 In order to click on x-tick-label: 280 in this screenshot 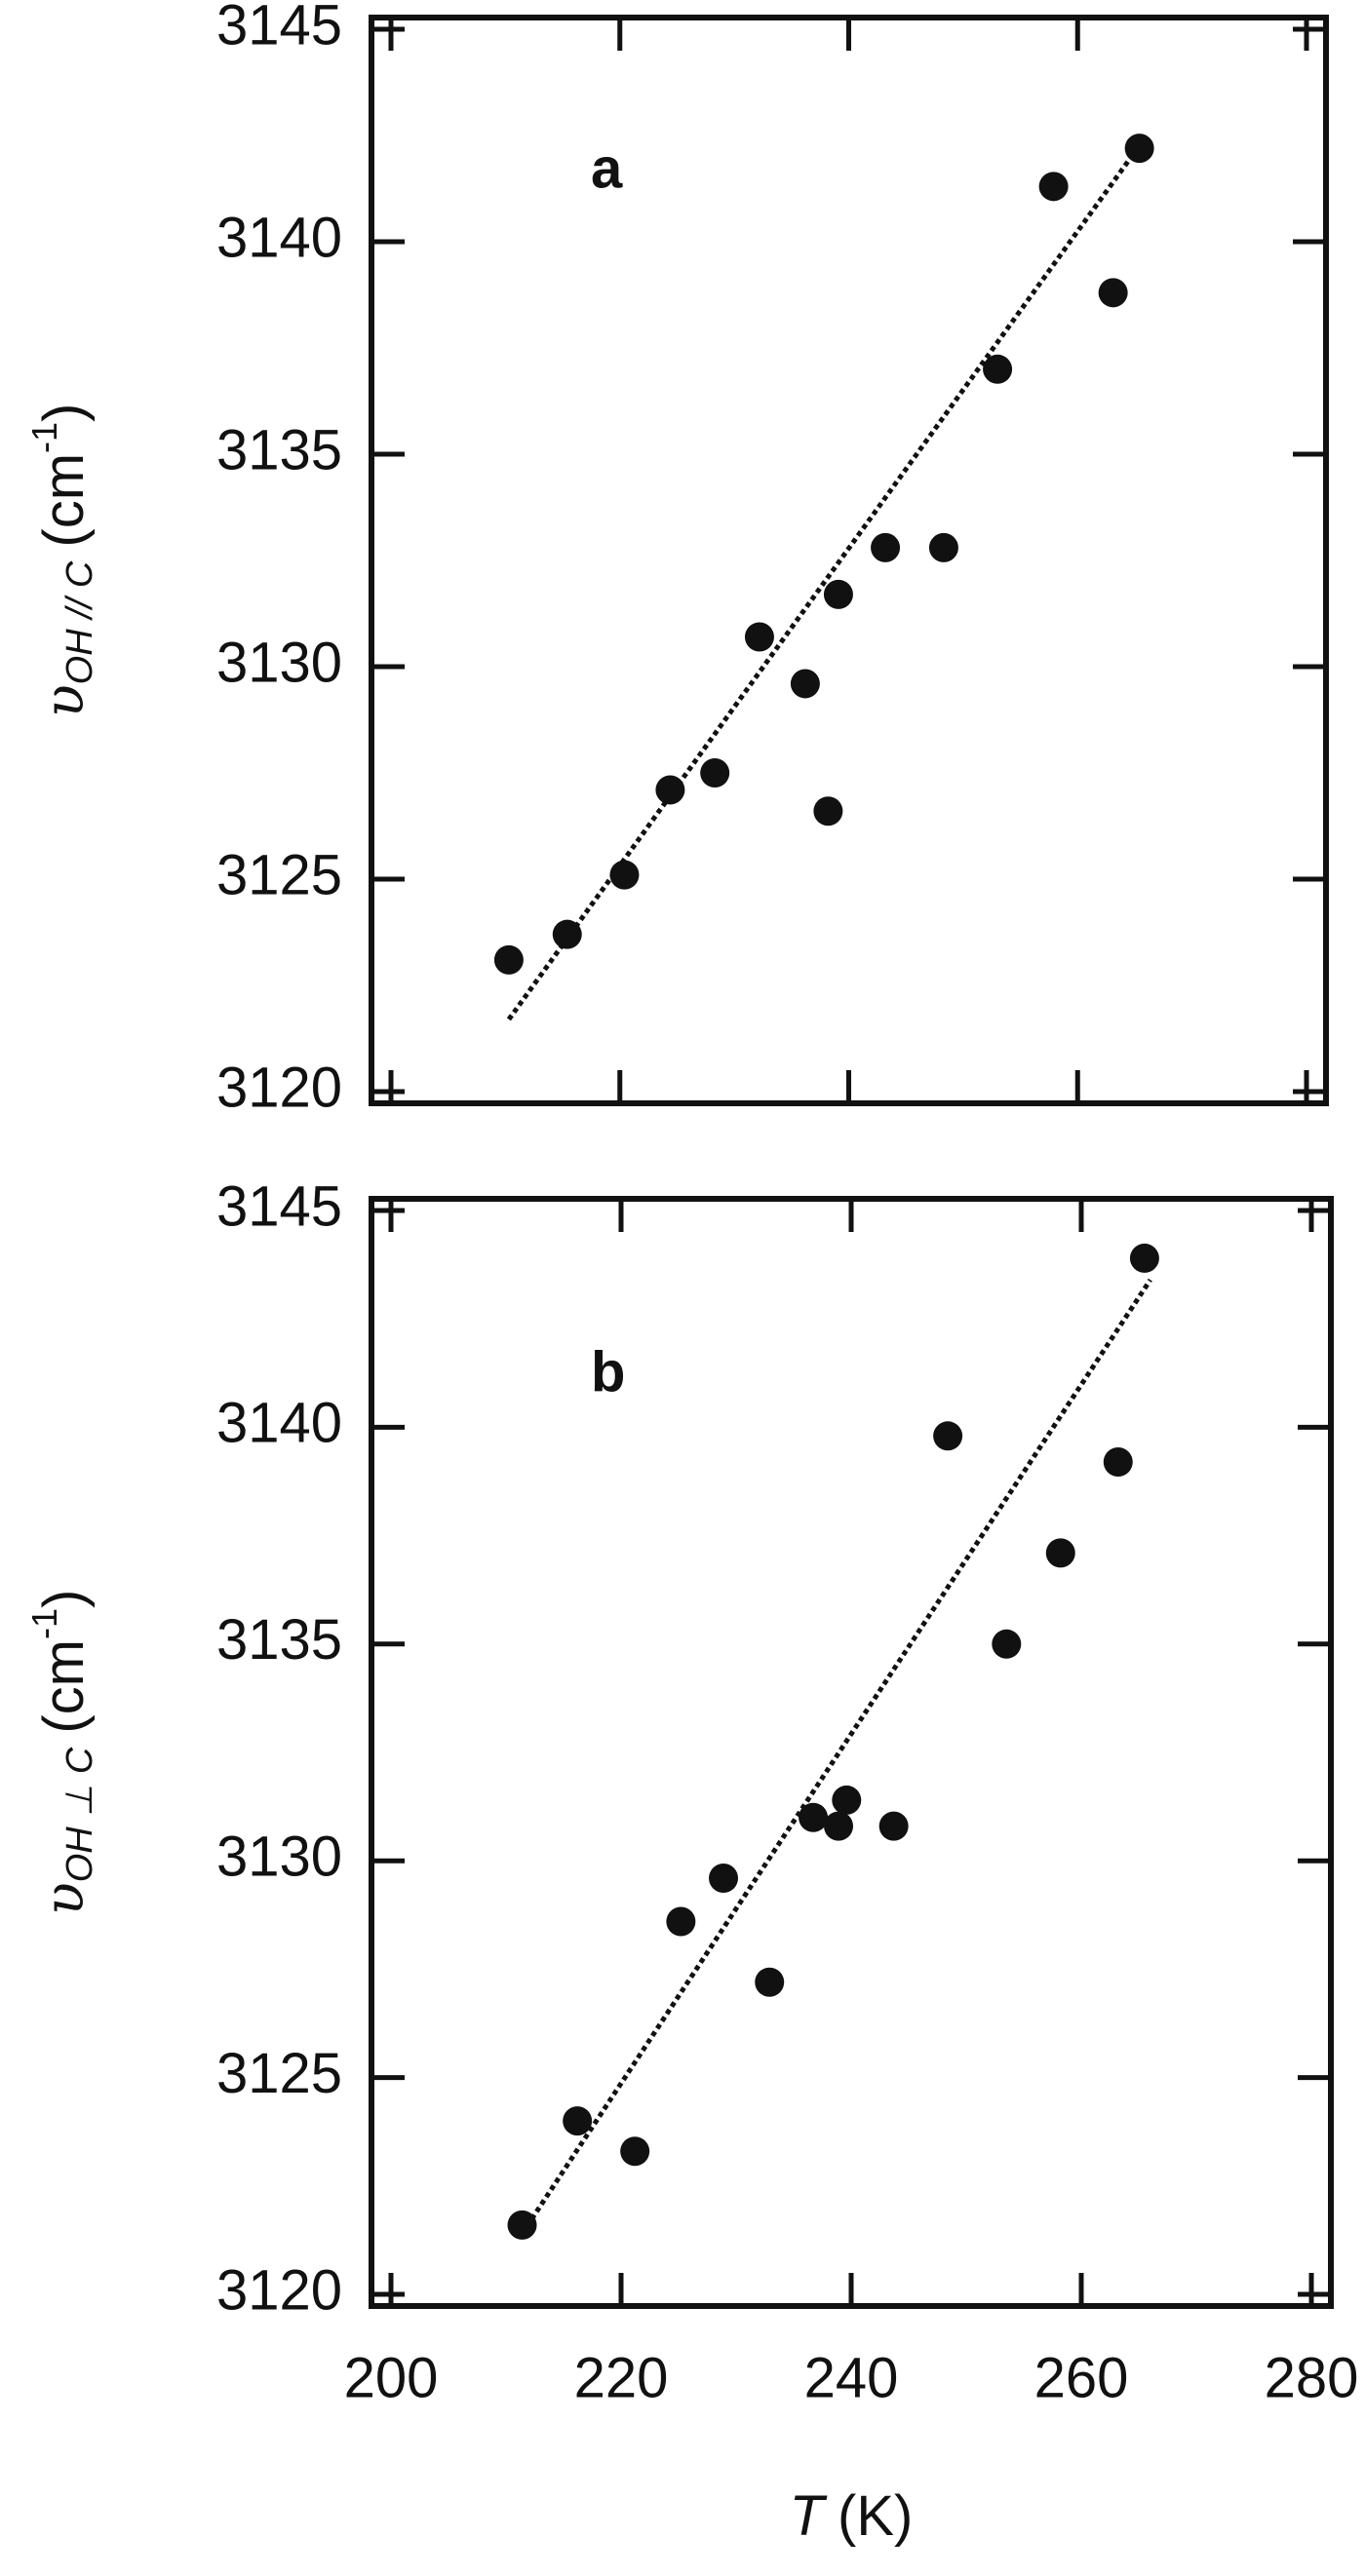, I will do `click(1312, 2377)`.